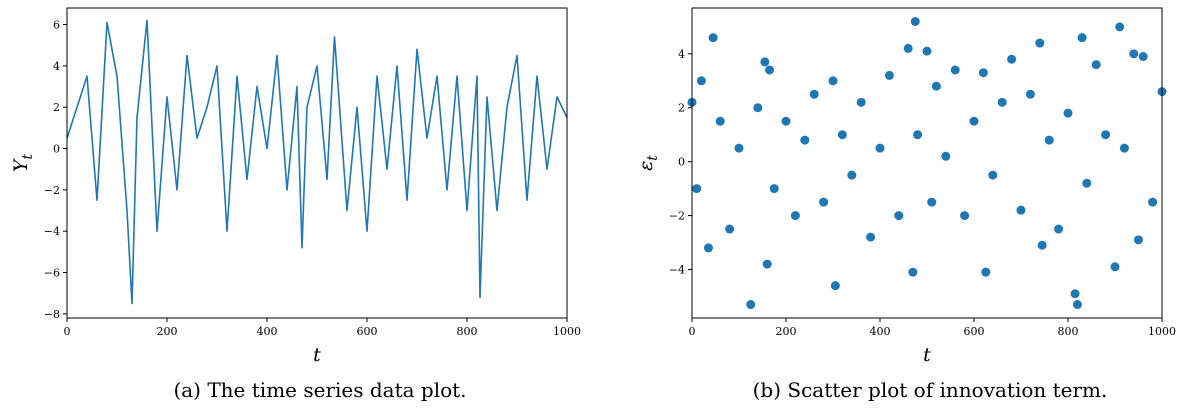 The image size is (1184, 417). What do you see at coordinates (52, 273) in the screenshot?
I see `y-tick-label: −6` at bounding box center [52, 273].